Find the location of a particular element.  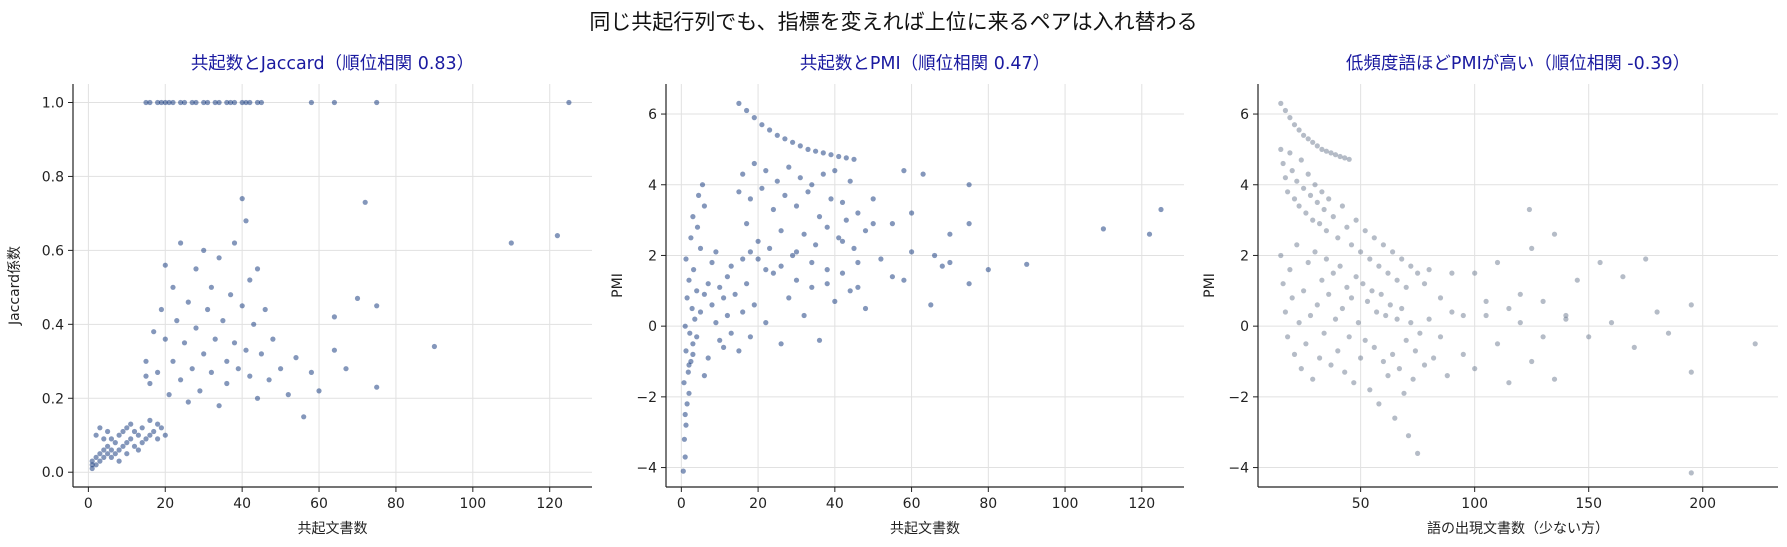

y-tick-label: 6 is located at coordinates (1244, 115).